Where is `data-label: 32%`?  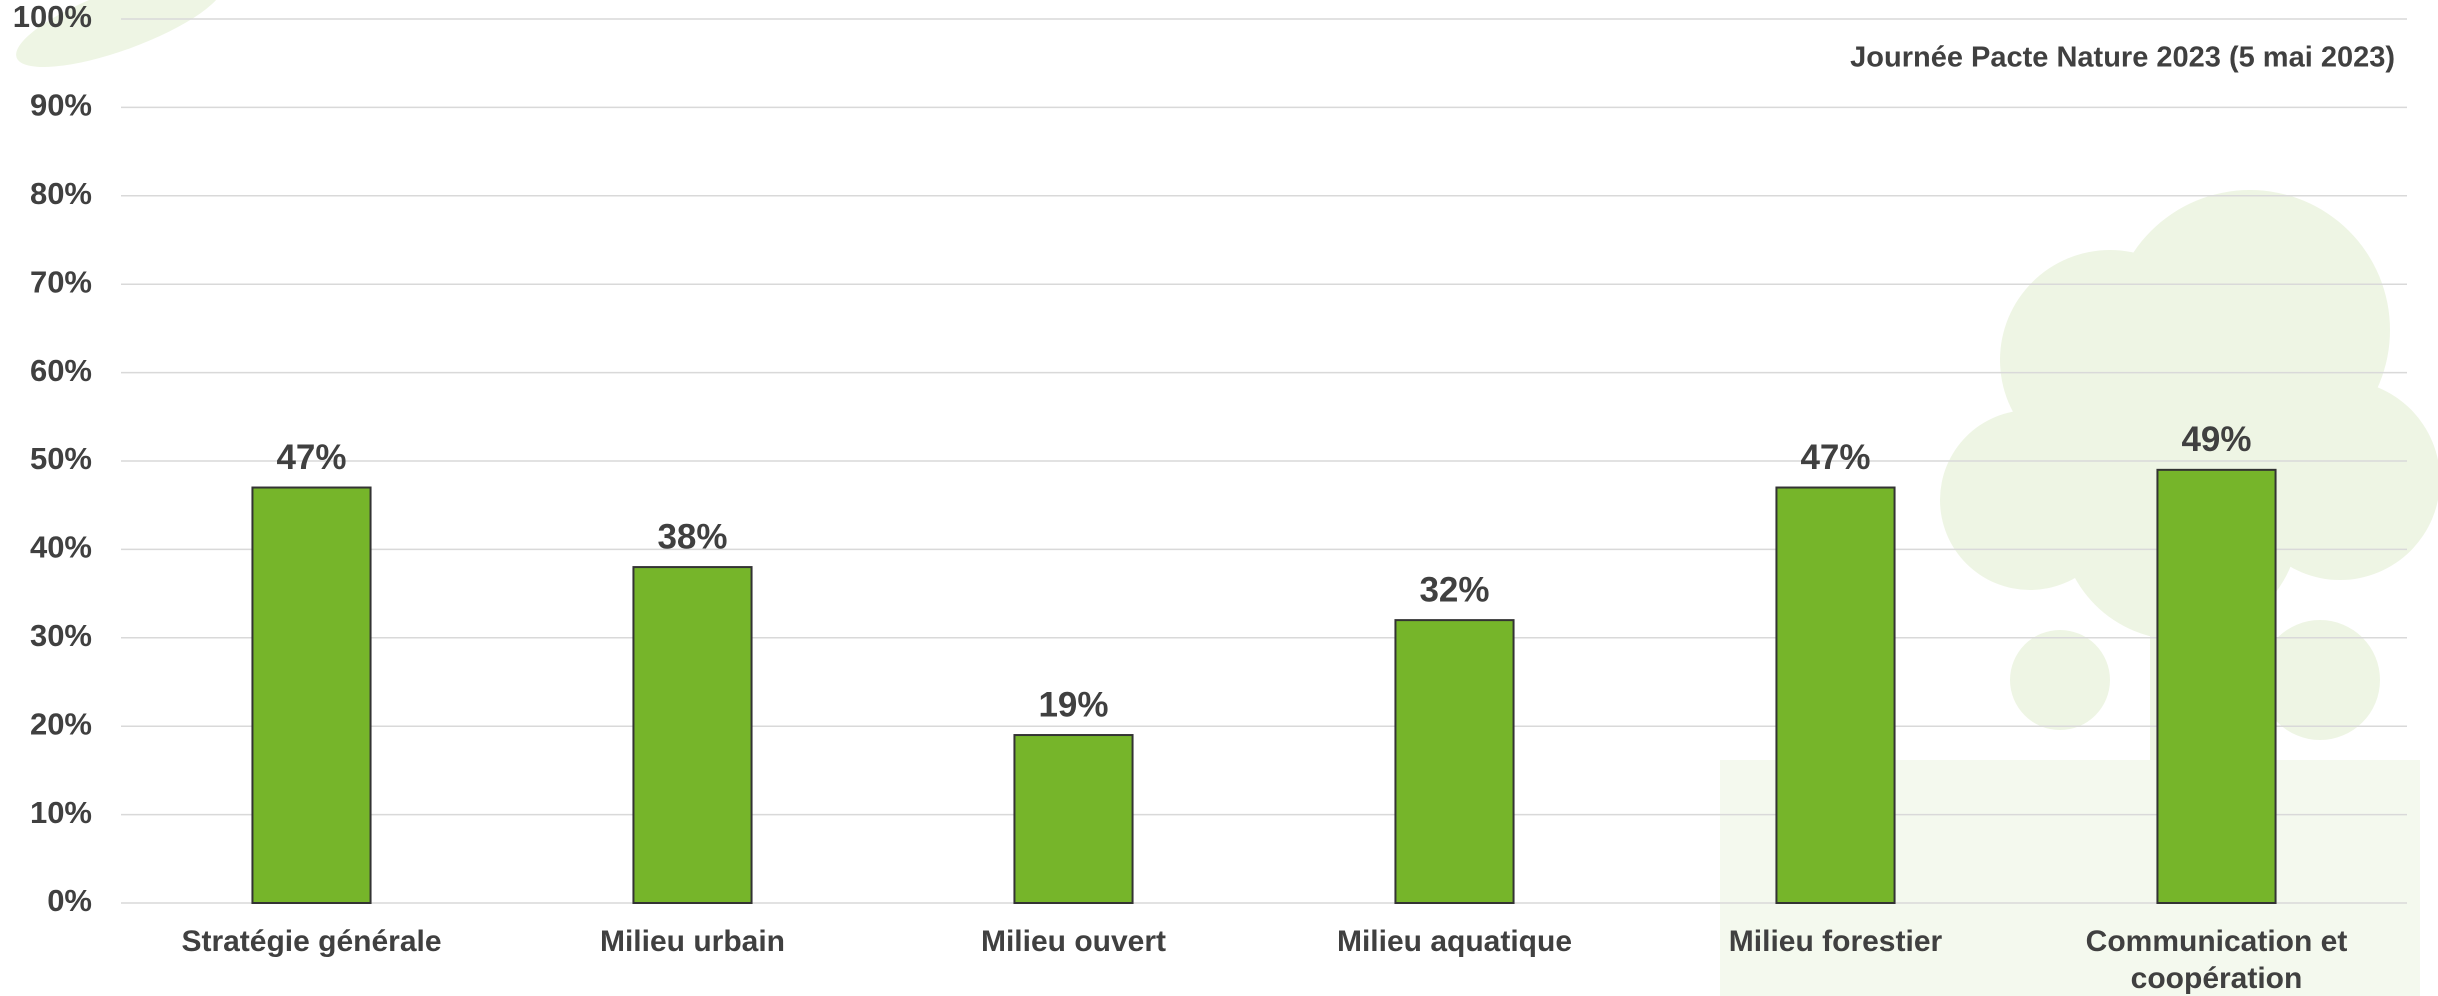 data-label: 32% is located at coordinates (1454, 589).